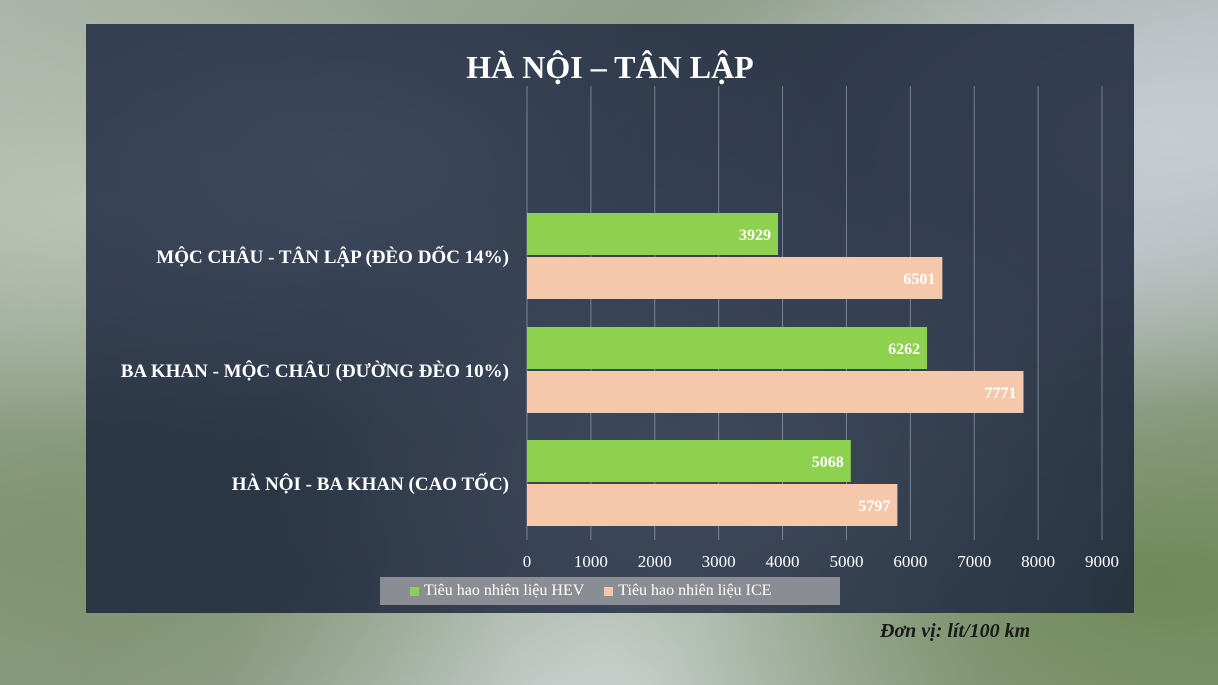 The width and height of the screenshot is (1218, 685). What do you see at coordinates (719, 561) in the screenshot?
I see `tick-label-3000: 3000` at bounding box center [719, 561].